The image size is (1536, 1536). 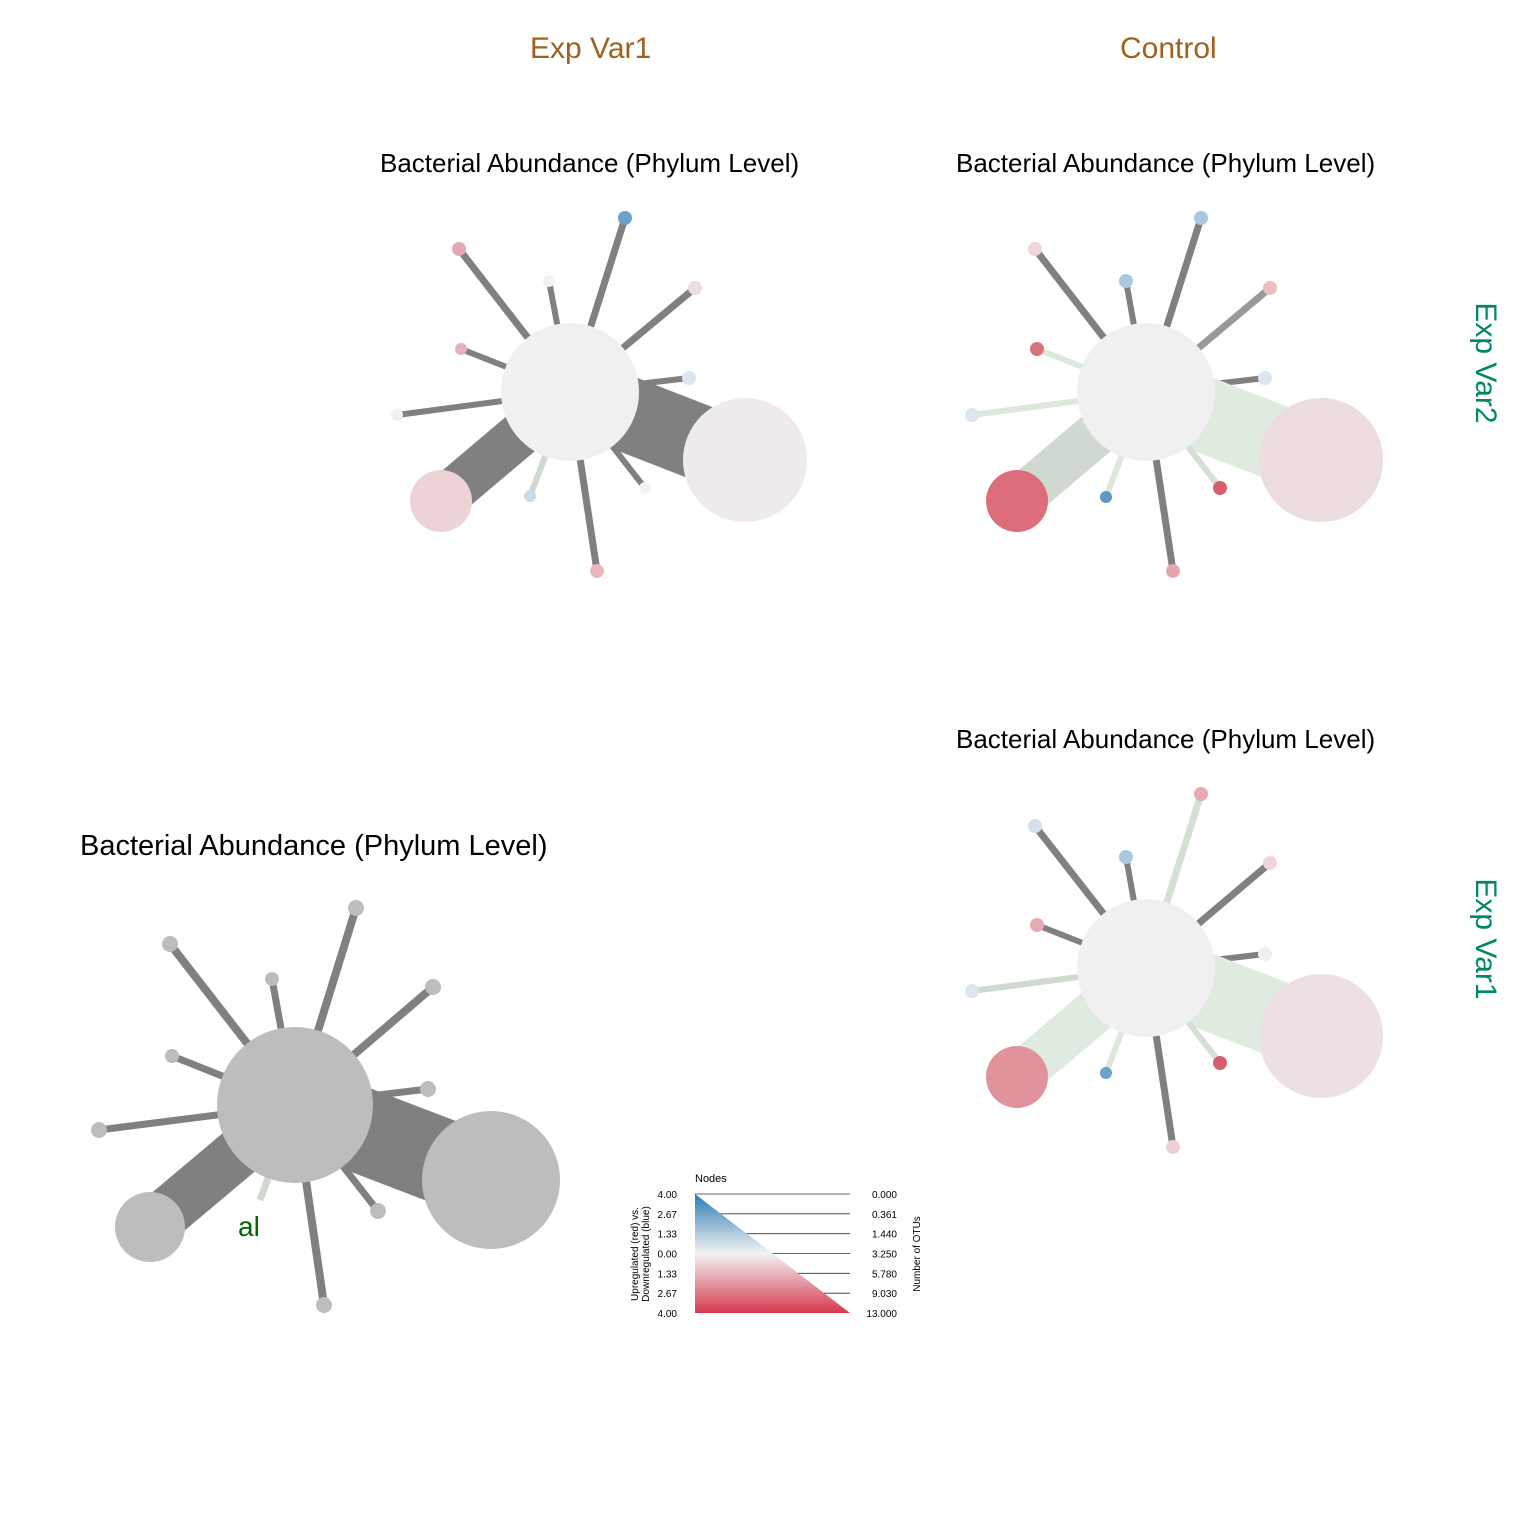 I want to click on legend-left-tick: 0.00, so click(x=668, y=1255).